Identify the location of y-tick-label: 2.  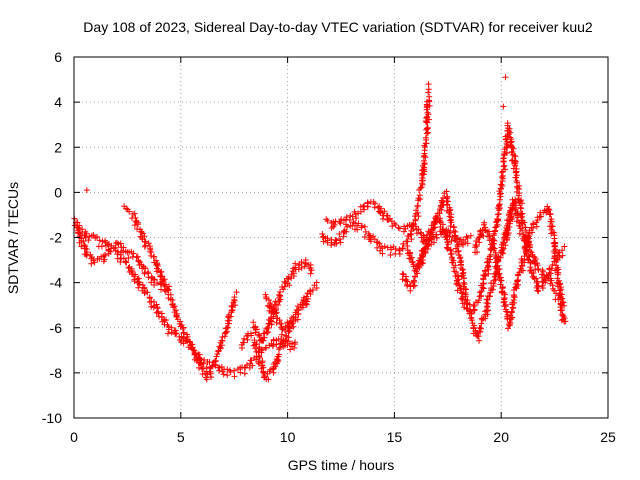
(58, 147).